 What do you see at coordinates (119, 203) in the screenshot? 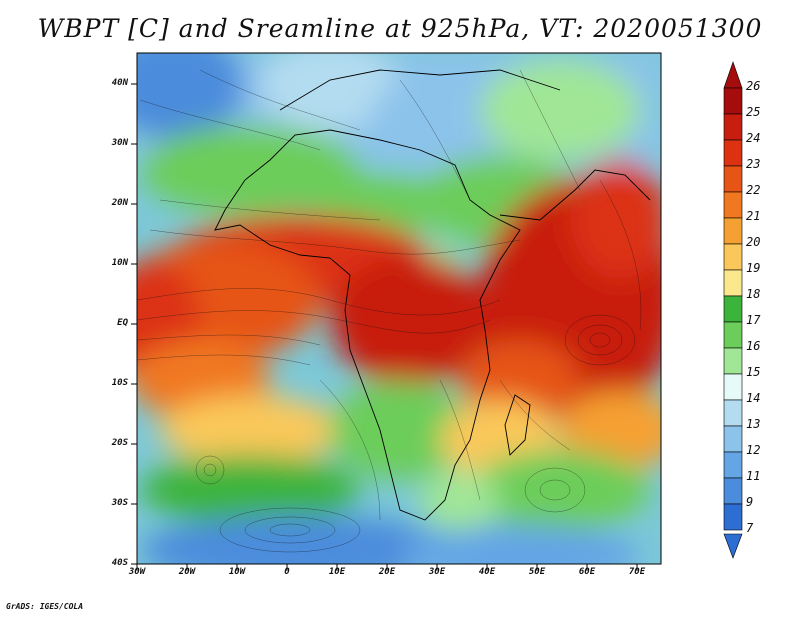
I see `y-tick-label: 20N` at bounding box center [119, 203].